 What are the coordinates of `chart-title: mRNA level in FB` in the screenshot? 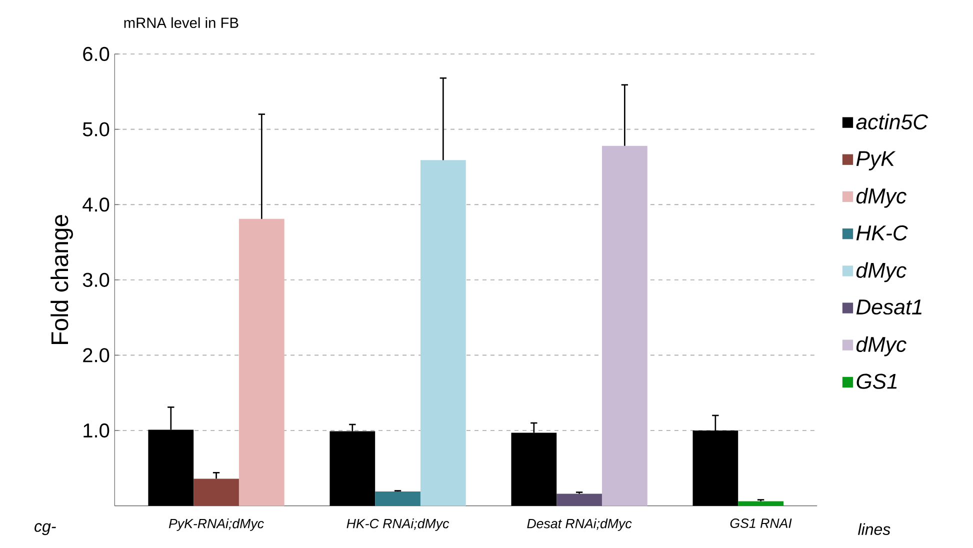 It's located at (181, 22).